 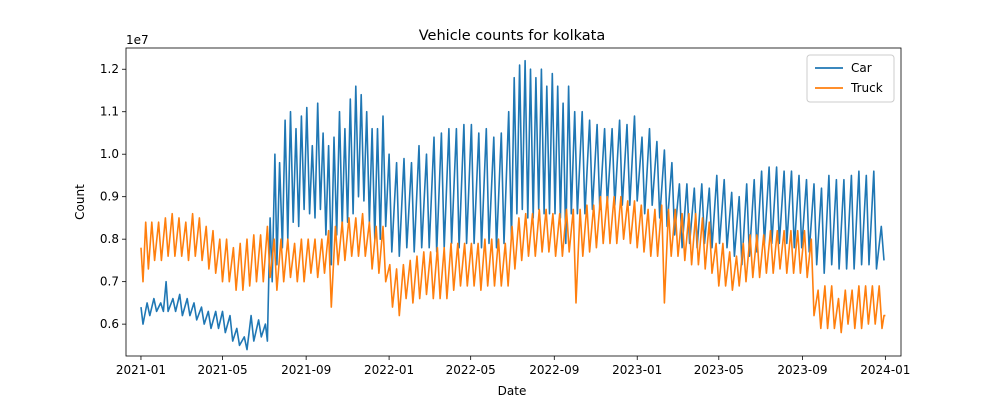 What do you see at coordinates (109, 239) in the screenshot?
I see `y-tick-label: 0.8` at bounding box center [109, 239].